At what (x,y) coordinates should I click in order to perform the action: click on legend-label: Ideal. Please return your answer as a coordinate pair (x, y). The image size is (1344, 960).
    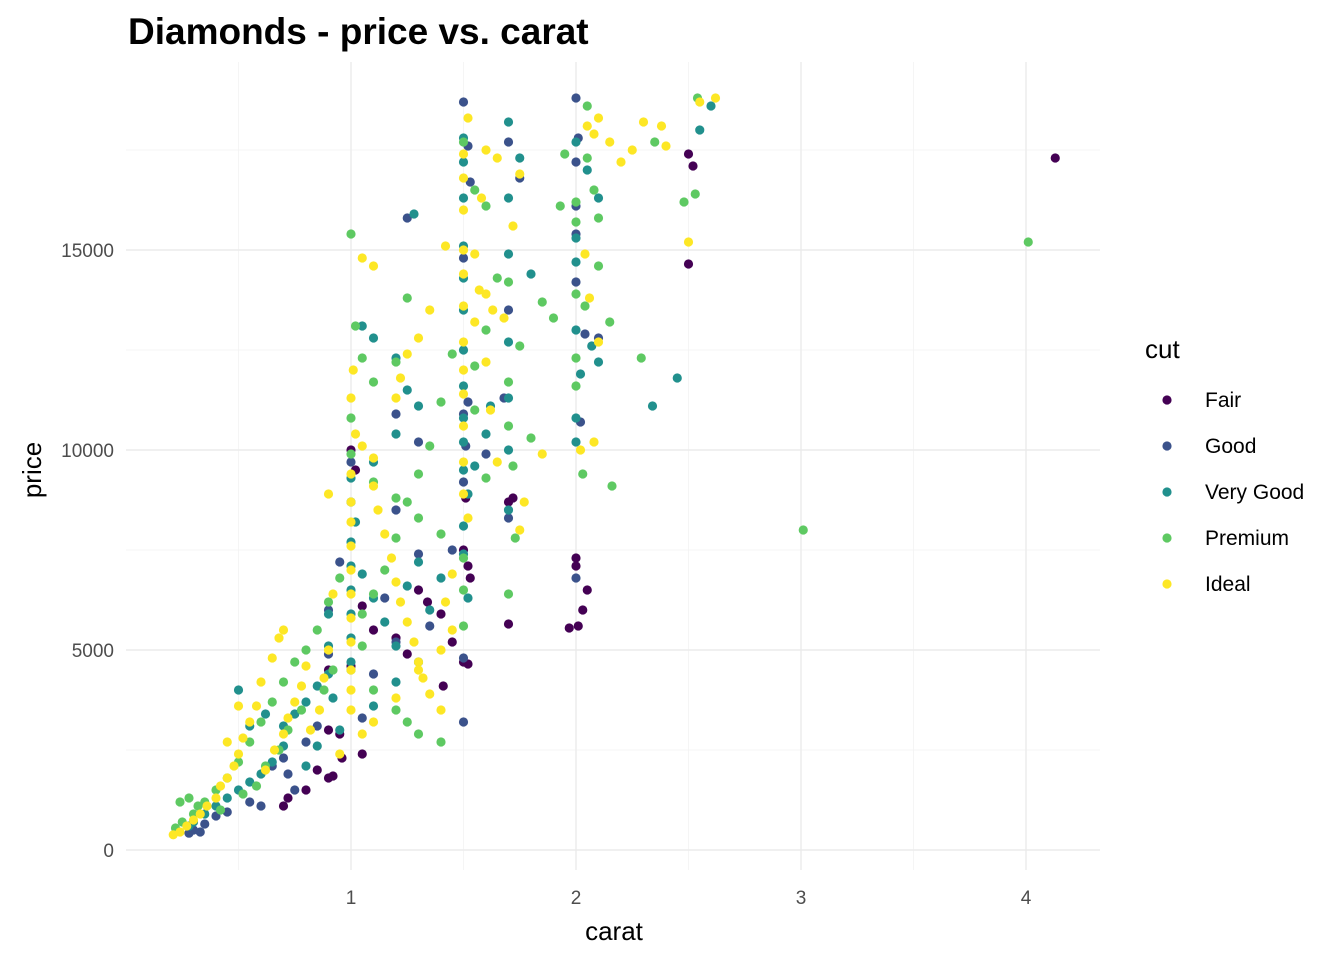
    Looking at the image, I should click on (1228, 584).